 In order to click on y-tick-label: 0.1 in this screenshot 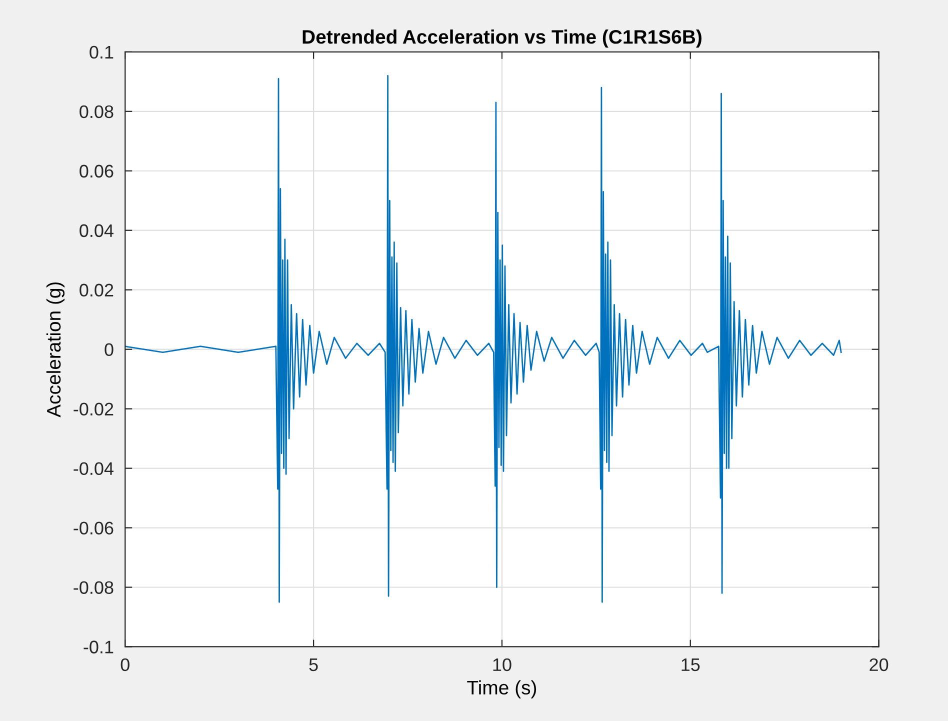, I will do `click(102, 52)`.